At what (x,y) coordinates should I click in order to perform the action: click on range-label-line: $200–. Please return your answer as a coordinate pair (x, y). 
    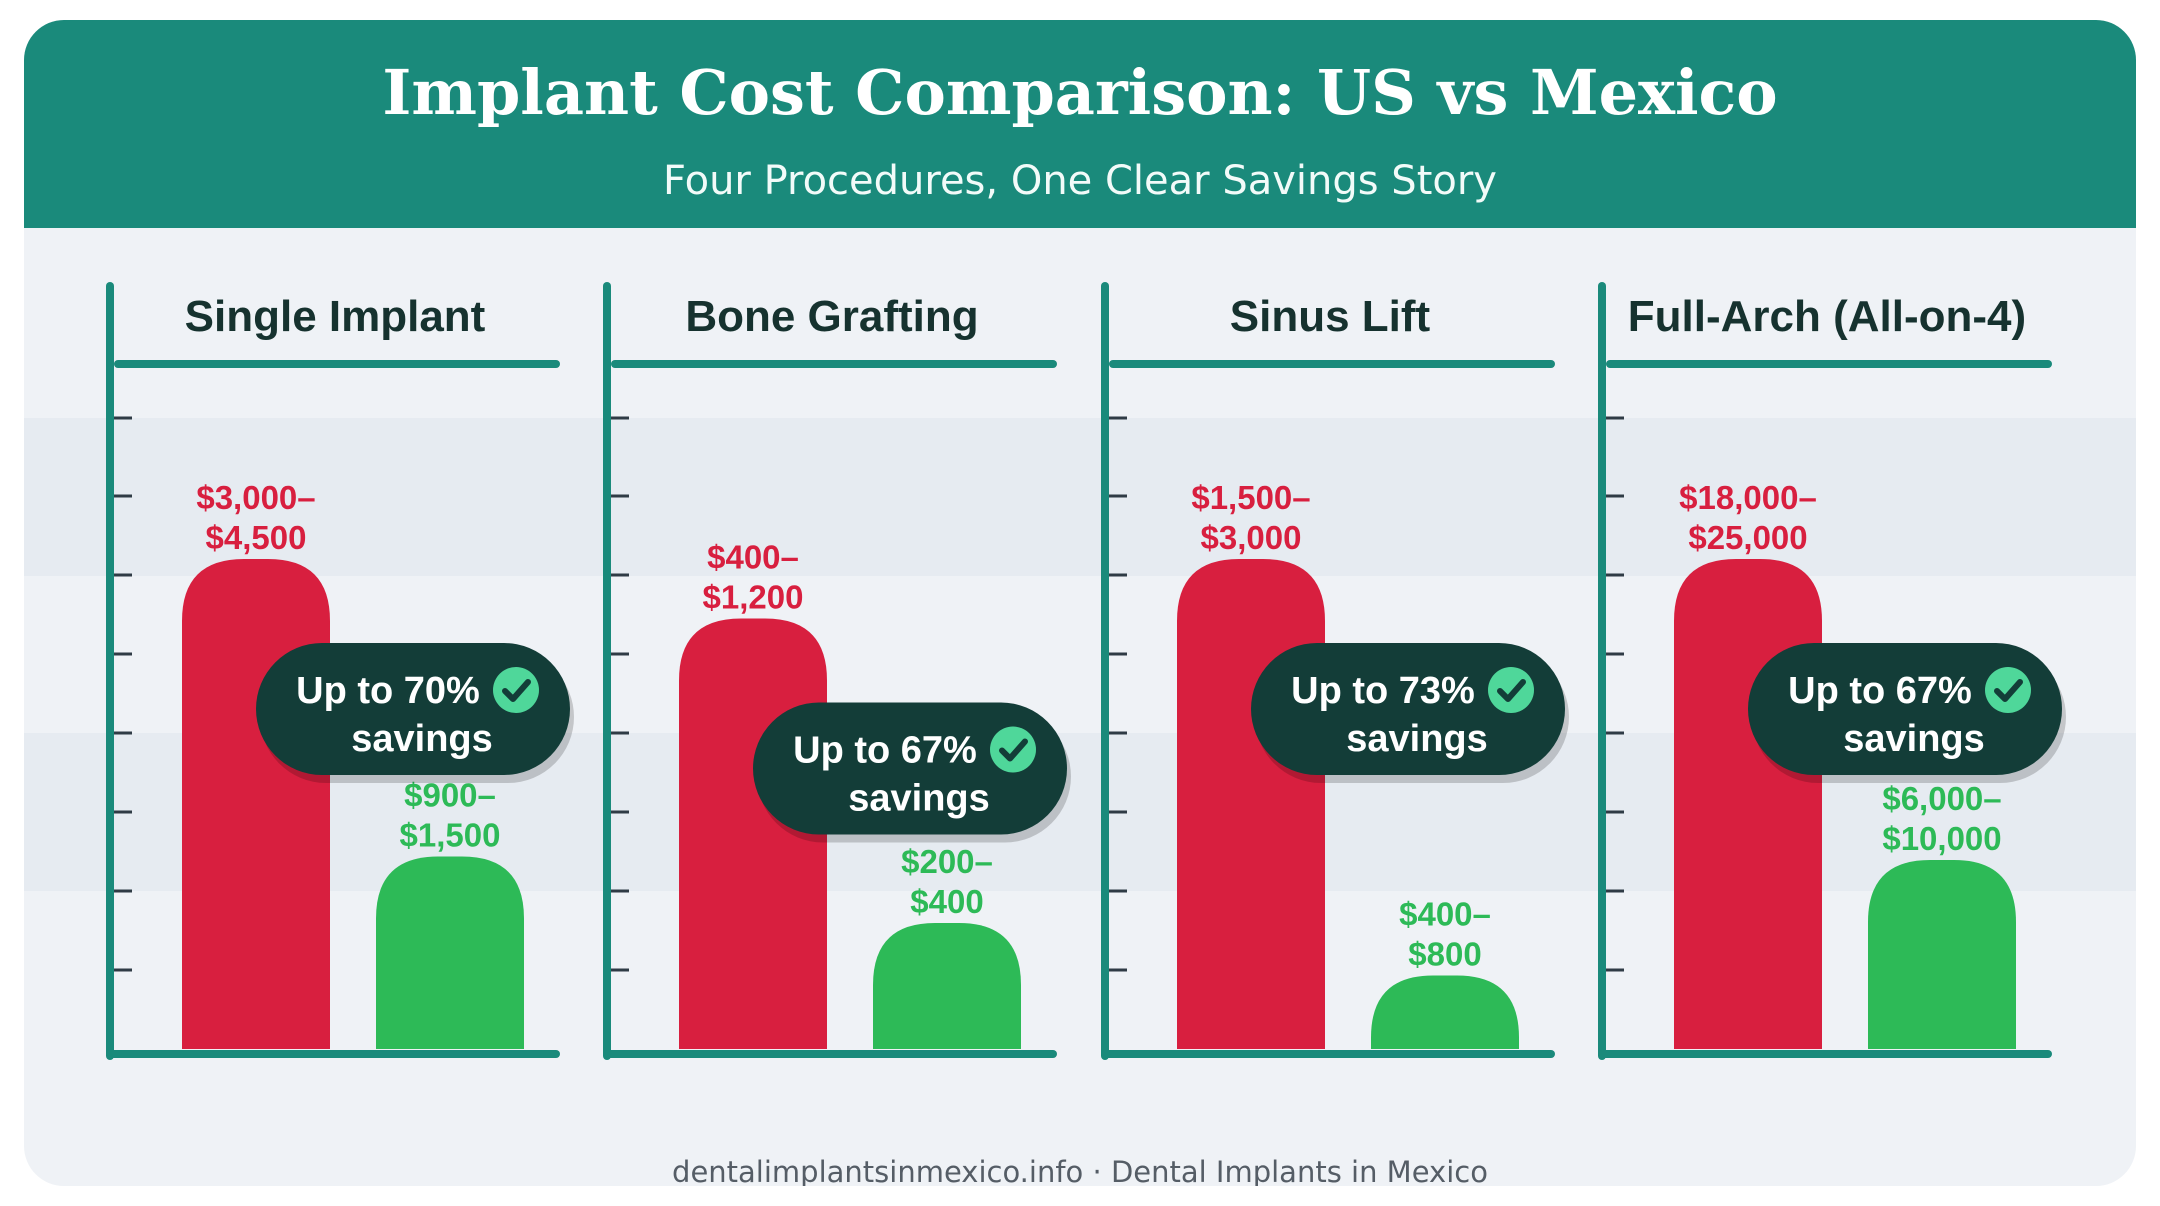
    Looking at the image, I should click on (947, 861).